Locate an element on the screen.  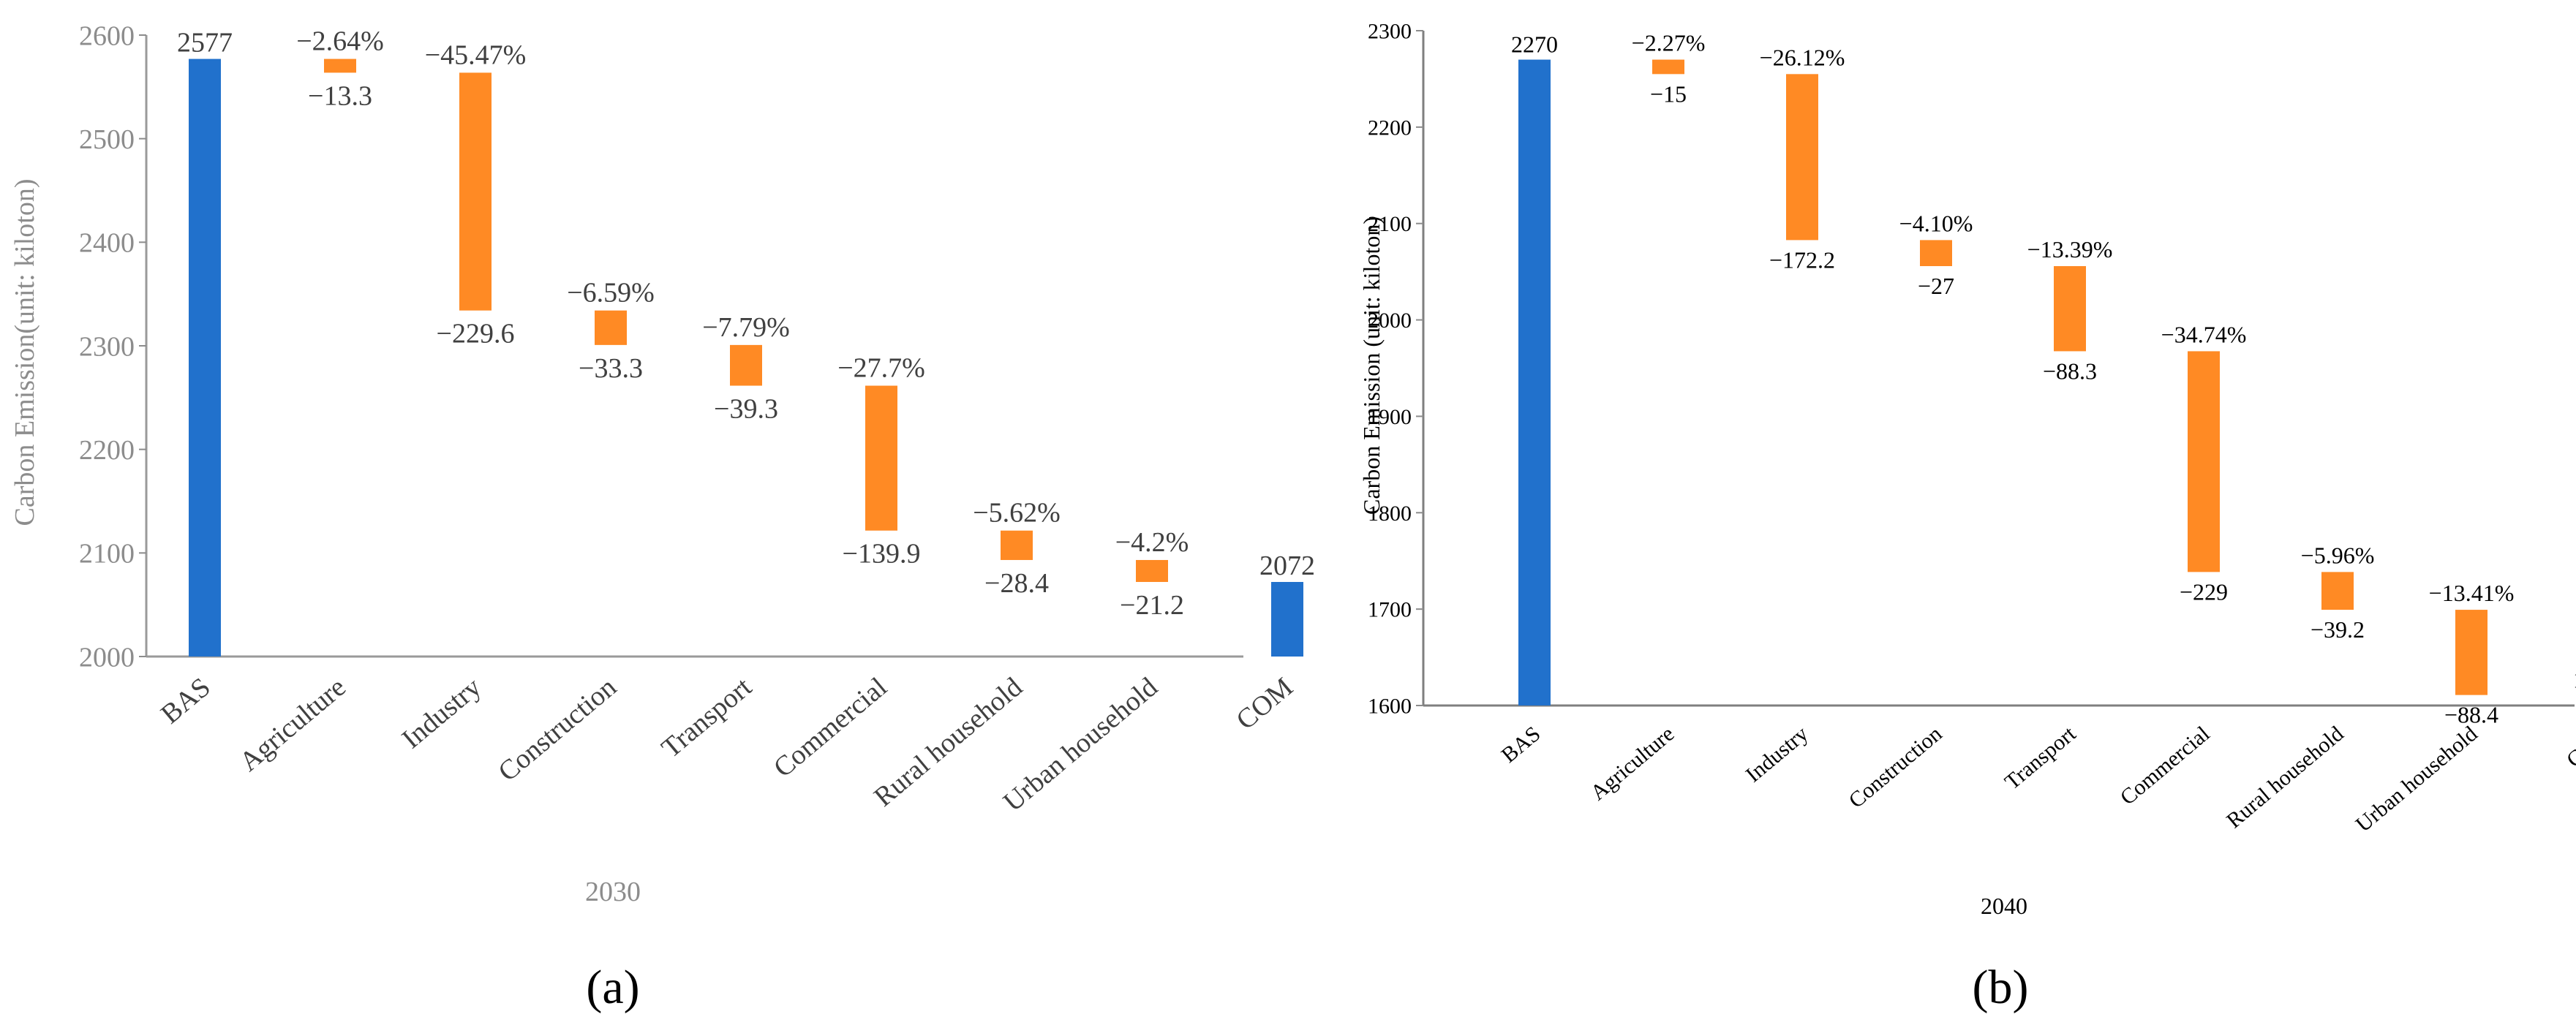
panel-b-percent-label: −13.39% is located at coordinates (2070, 249).